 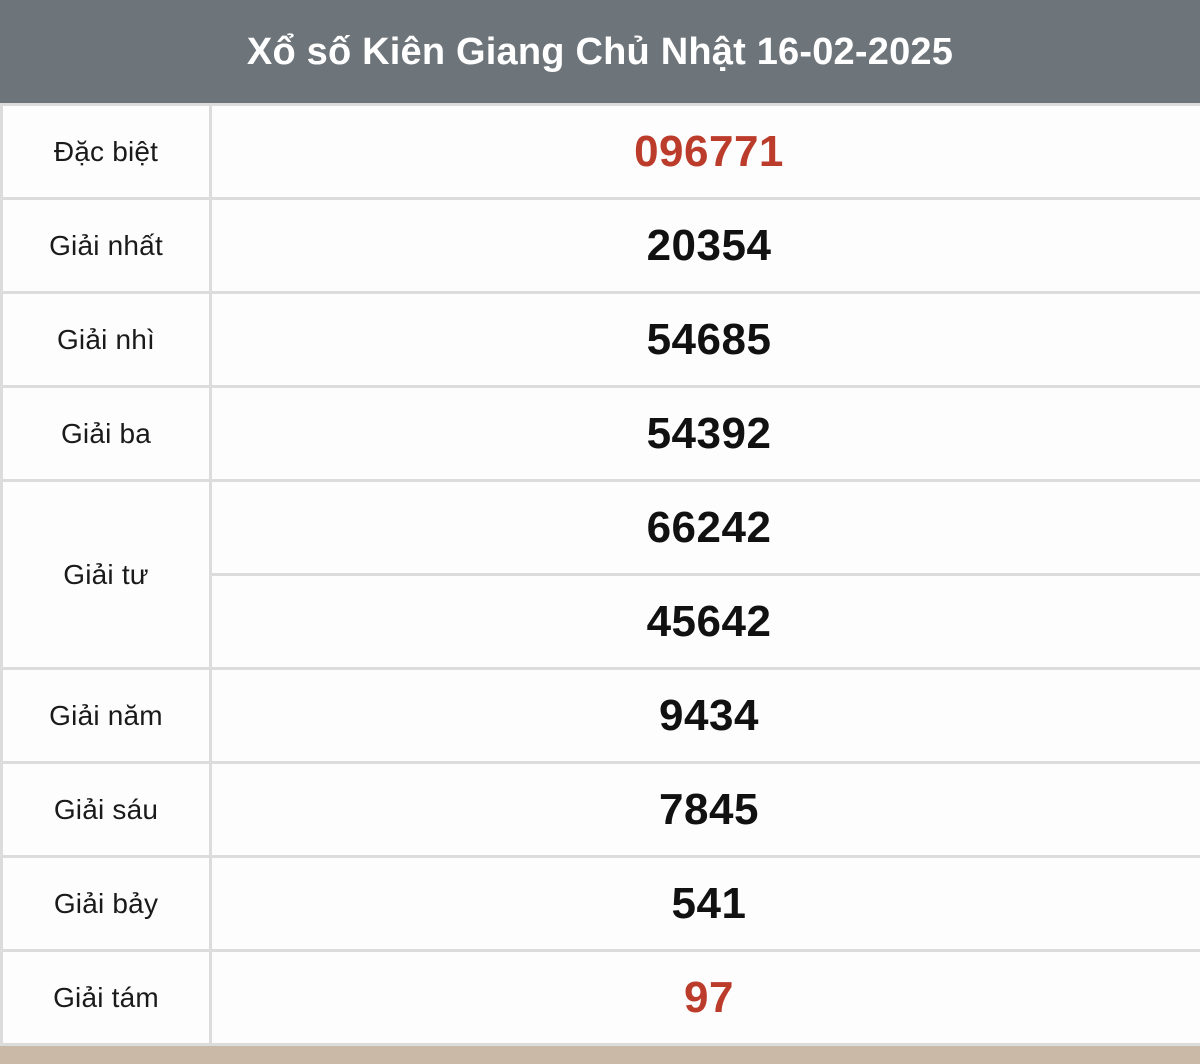 What do you see at coordinates (106, 433) in the screenshot?
I see `prize-label-4: Giải ba` at bounding box center [106, 433].